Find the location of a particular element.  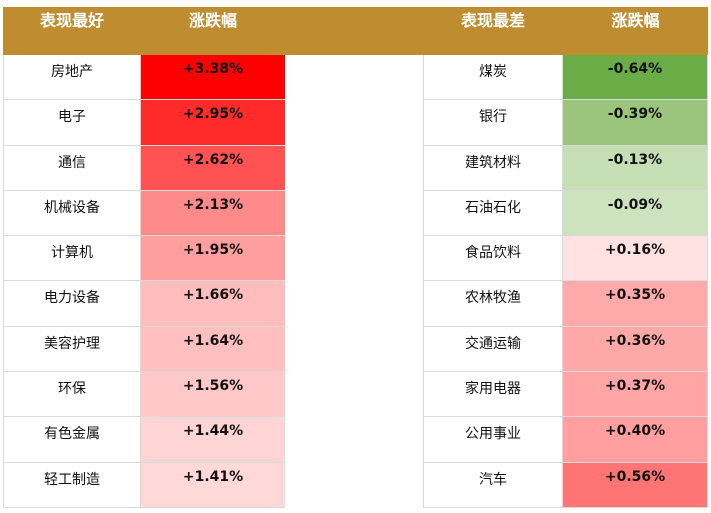

worst-sector-cell: 交通运输 is located at coordinates (493, 349).